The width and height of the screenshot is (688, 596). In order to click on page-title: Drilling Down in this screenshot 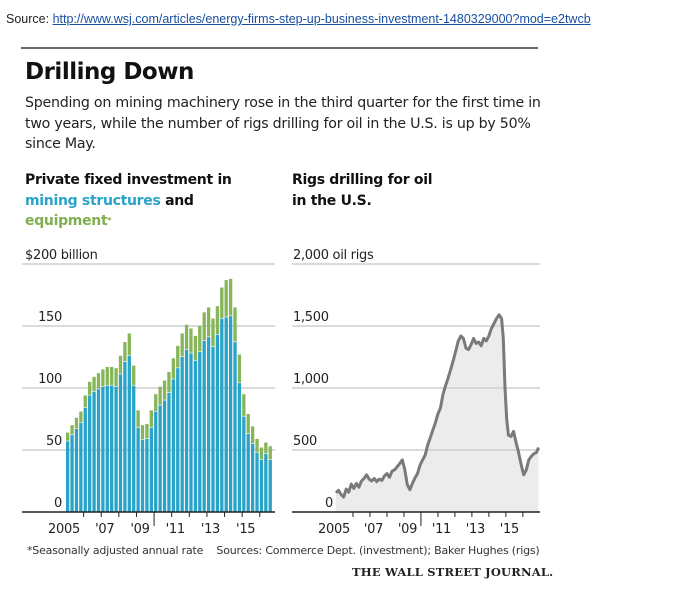, I will do `click(109, 72)`.